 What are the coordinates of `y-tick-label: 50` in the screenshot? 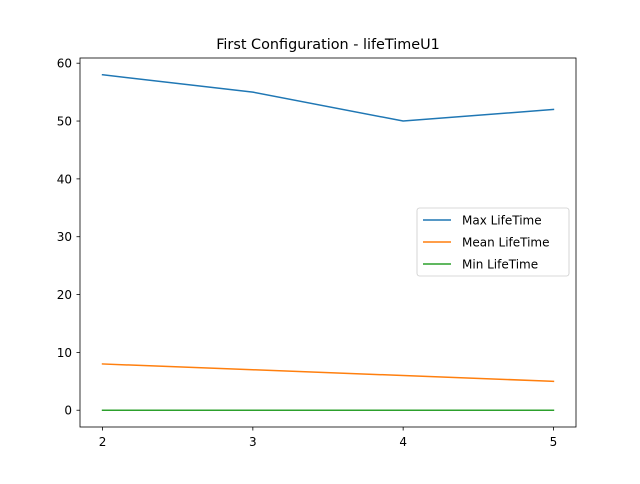 It's located at (64, 122).